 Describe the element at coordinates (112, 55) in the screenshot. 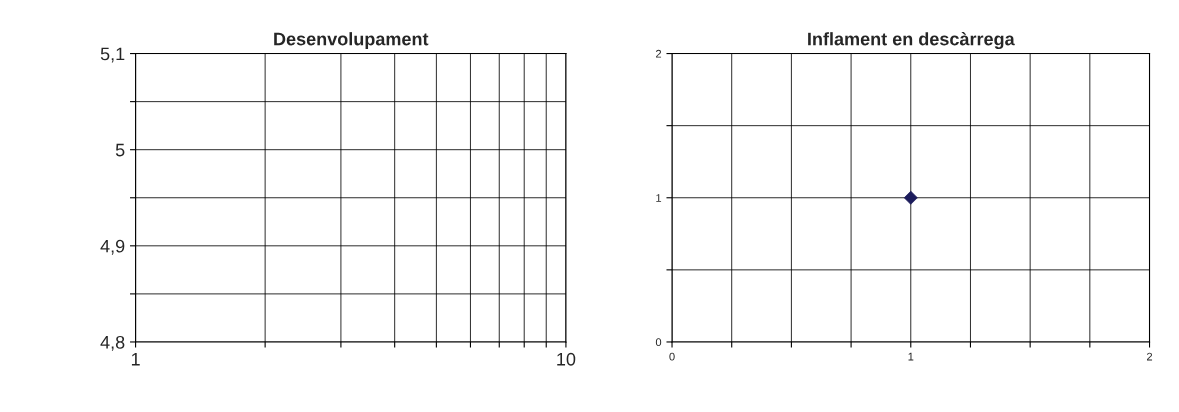

I see `y-tick-label: 5,1` at that location.